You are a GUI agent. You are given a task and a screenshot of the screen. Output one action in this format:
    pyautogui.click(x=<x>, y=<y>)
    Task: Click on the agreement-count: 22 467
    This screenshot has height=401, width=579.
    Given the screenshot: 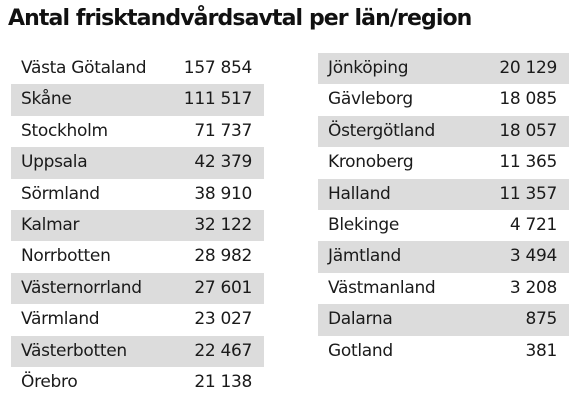 What is the action you would take?
    pyautogui.click(x=223, y=350)
    